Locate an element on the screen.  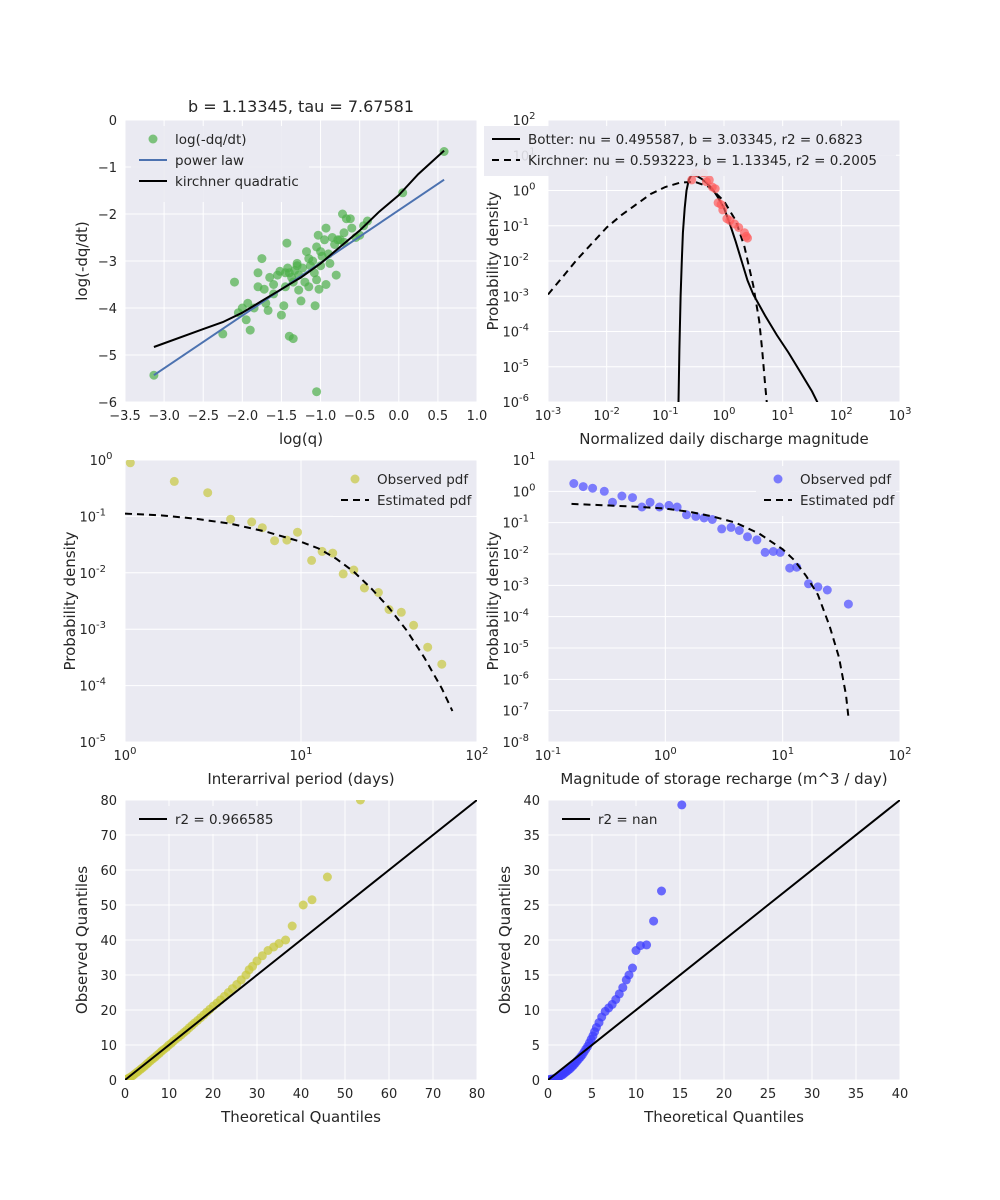
y-tick-label: 5 is located at coordinates (536, 1046).